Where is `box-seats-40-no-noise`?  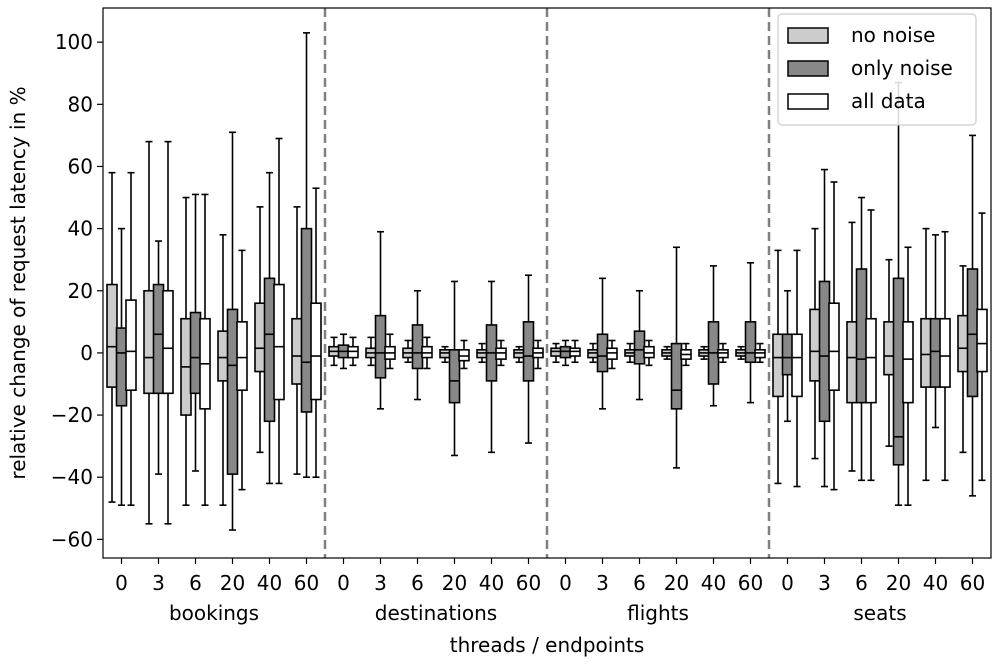 box-seats-40-no-noise is located at coordinates (926, 354).